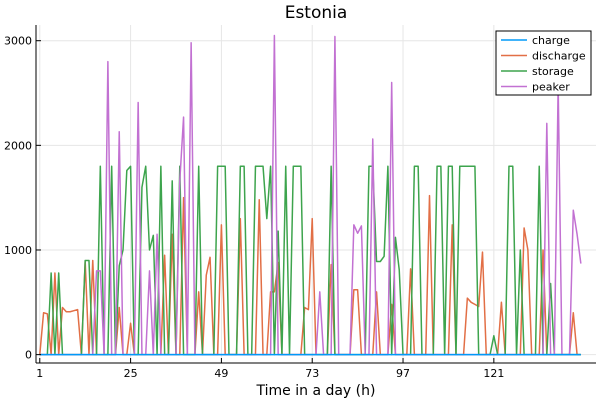 The image size is (600, 400). What do you see at coordinates (312, 373) in the screenshot?
I see `x-tick-label: 73` at bounding box center [312, 373].